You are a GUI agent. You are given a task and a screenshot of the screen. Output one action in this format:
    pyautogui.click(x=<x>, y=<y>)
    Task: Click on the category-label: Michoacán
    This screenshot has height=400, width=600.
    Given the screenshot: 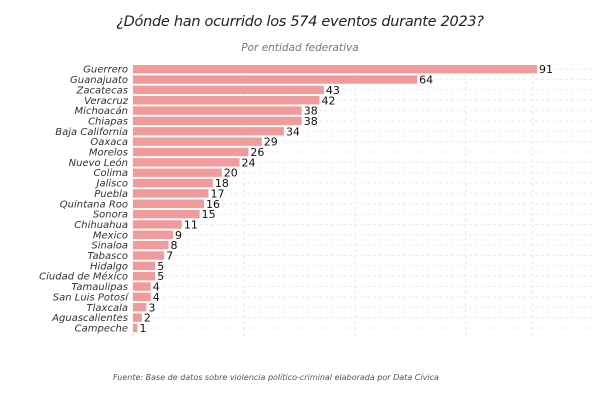 What is the action you would take?
    pyautogui.click(x=101, y=111)
    